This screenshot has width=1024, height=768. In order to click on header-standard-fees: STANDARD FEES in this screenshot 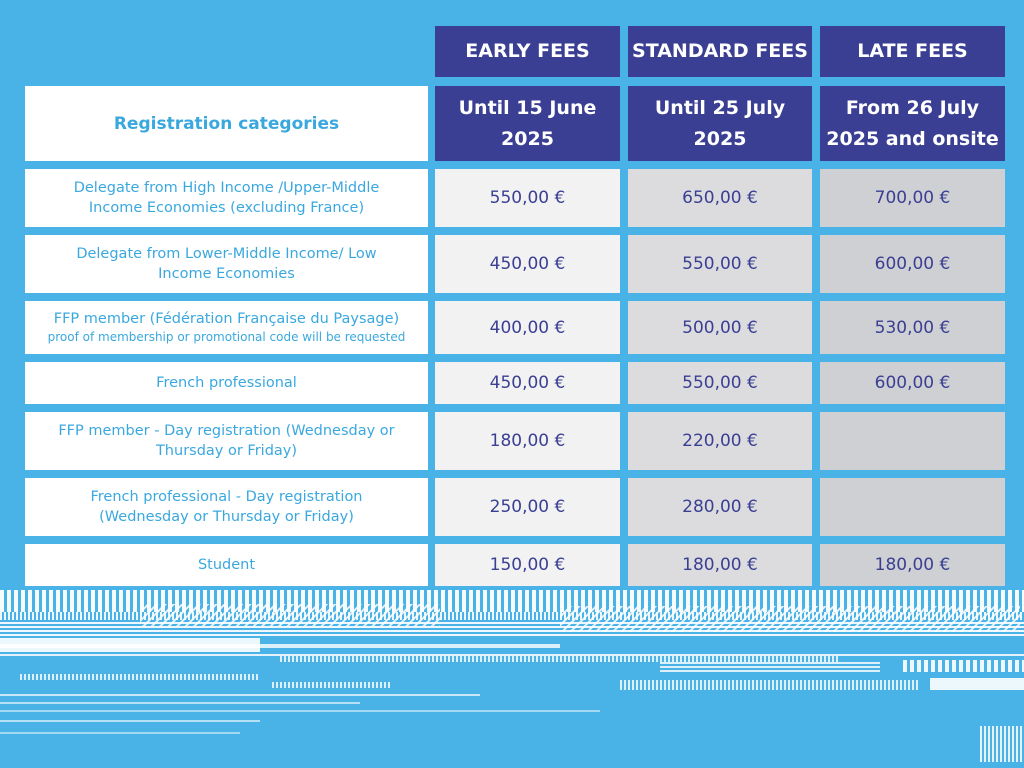, I will do `click(720, 51)`.